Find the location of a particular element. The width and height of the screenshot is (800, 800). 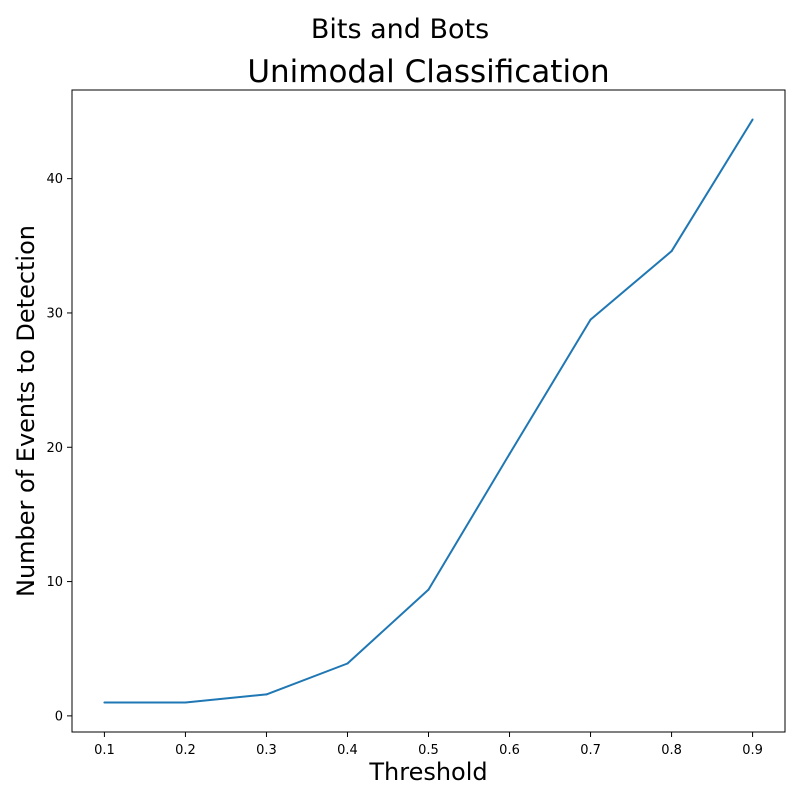

y-tick-label: 20 is located at coordinates (54, 448).